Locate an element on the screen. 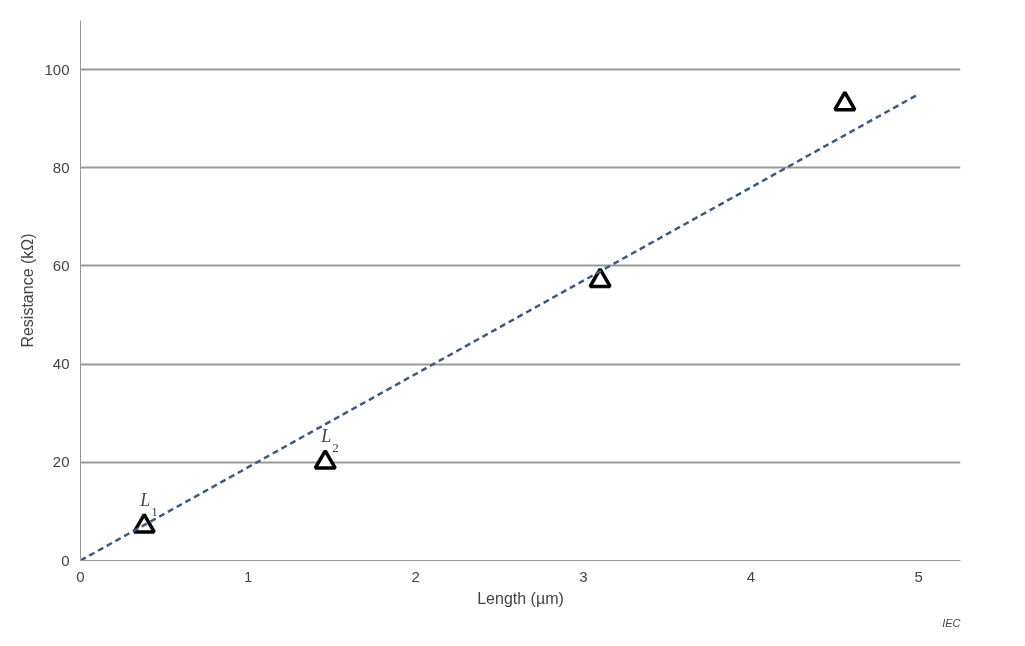 This screenshot has width=1025, height=646. x-tick-label: 1 is located at coordinates (248, 576).